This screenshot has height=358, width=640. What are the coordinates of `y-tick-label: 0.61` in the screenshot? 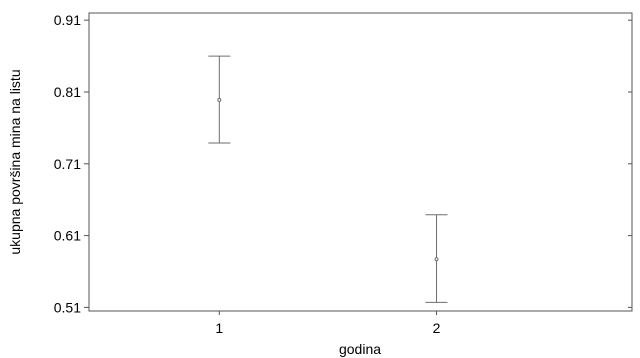 It's located at (67, 236).